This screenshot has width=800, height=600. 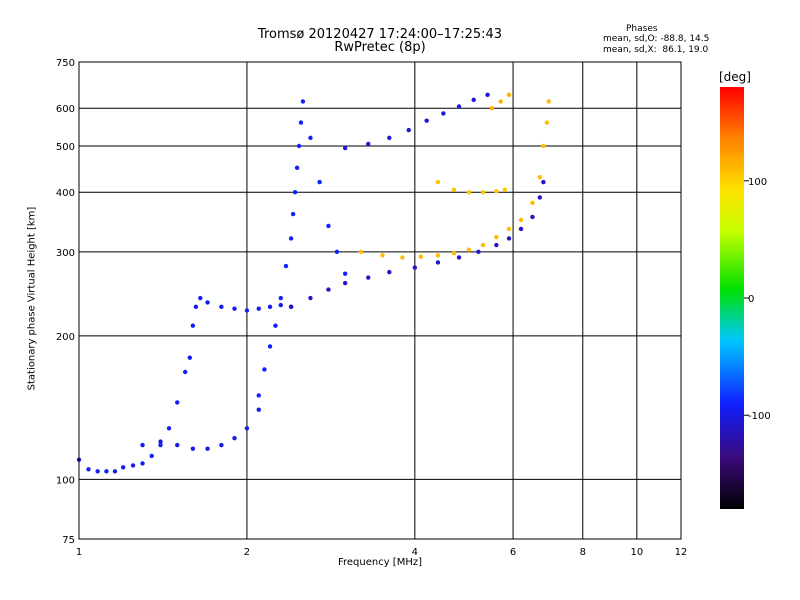 What do you see at coordinates (583, 552) in the screenshot?
I see `x-tick-label: 8` at bounding box center [583, 552].